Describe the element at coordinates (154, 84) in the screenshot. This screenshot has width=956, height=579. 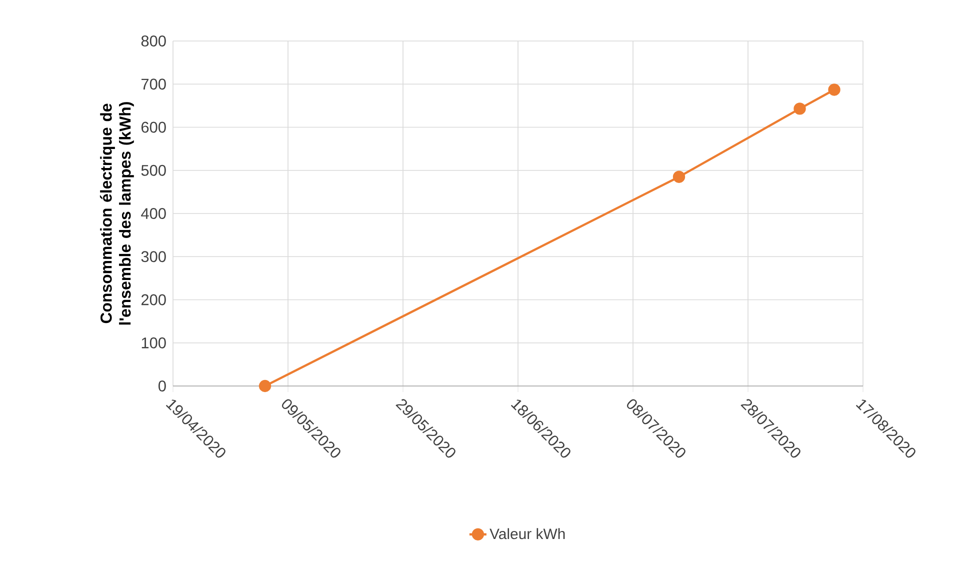
I see `y-tick-label: 700` at that location.